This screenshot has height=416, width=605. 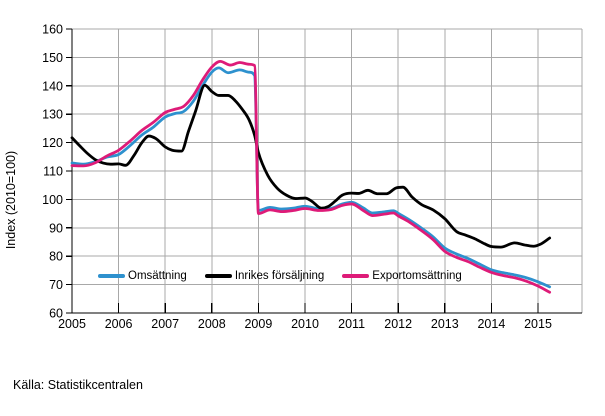 I want to click on y-tick-label: 160, so click(x=52, y=30).